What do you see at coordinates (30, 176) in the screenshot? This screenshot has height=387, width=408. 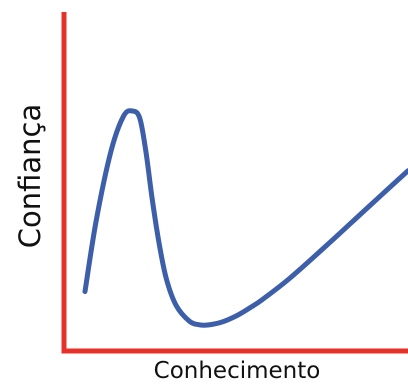 I see `y-axis-label: Confiança` at bounding box center [30, 176].